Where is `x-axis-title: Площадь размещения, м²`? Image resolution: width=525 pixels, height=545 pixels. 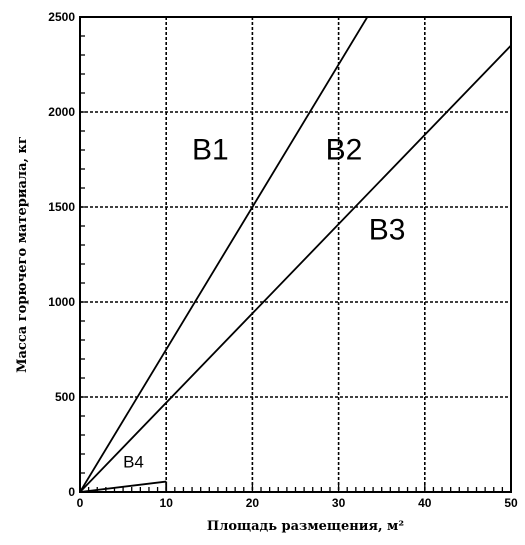 x-axis-title: Площадь размещения, м² is located at coordinates (305, 526).